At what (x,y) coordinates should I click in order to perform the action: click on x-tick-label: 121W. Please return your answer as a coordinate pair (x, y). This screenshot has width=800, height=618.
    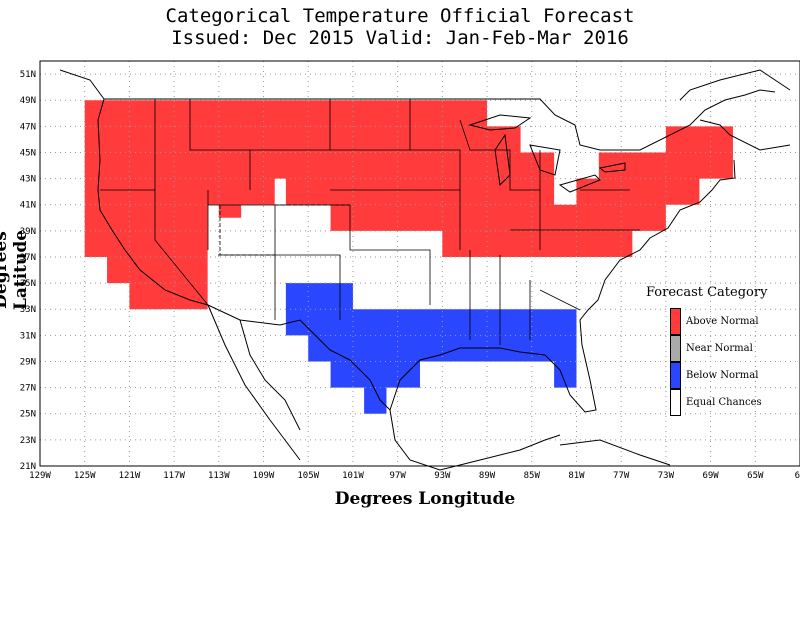
    Looking at the image, I should click on (130, 476).